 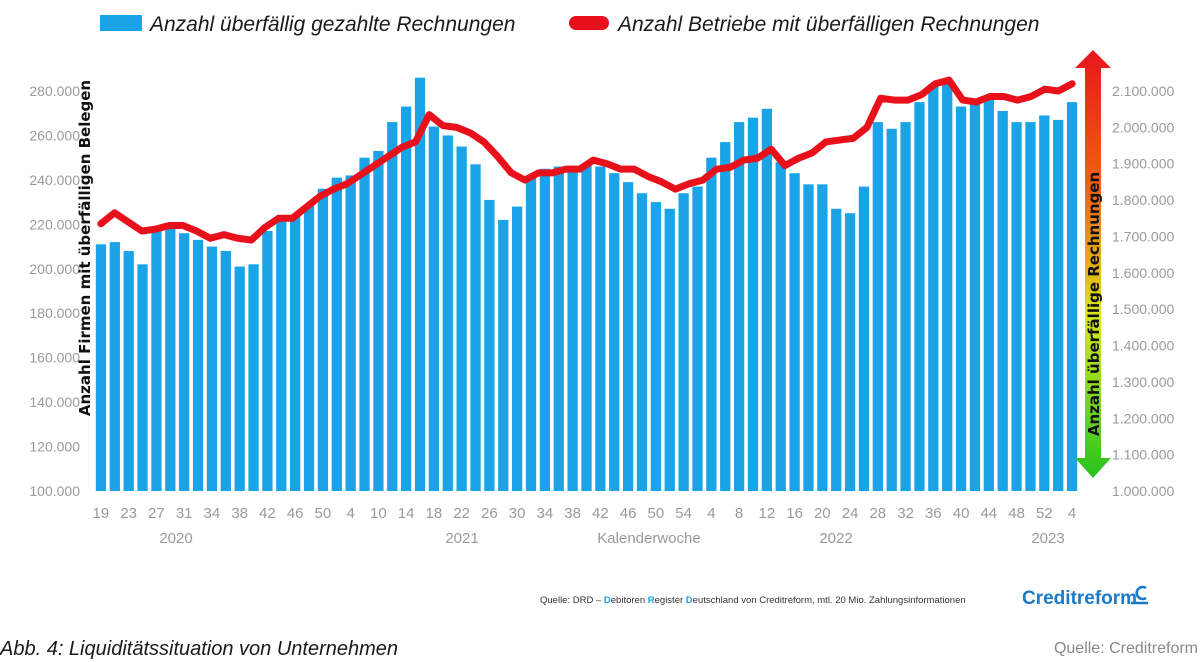 What do you see at coordinates (54, 135) in the screenshot?
I see `left-tick-label: 260.000` at bounding box center [54, 135].